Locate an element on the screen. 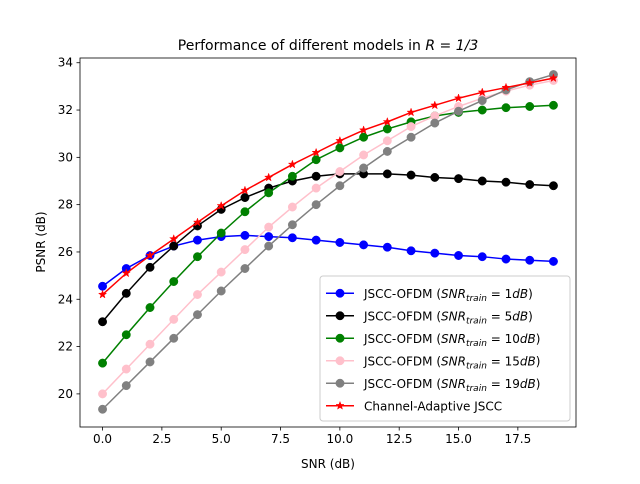 The image size is (640, 484). legend-label: JSCC-OFDM (SNRtrain = 19dB) is located at coordinates (451, 385).